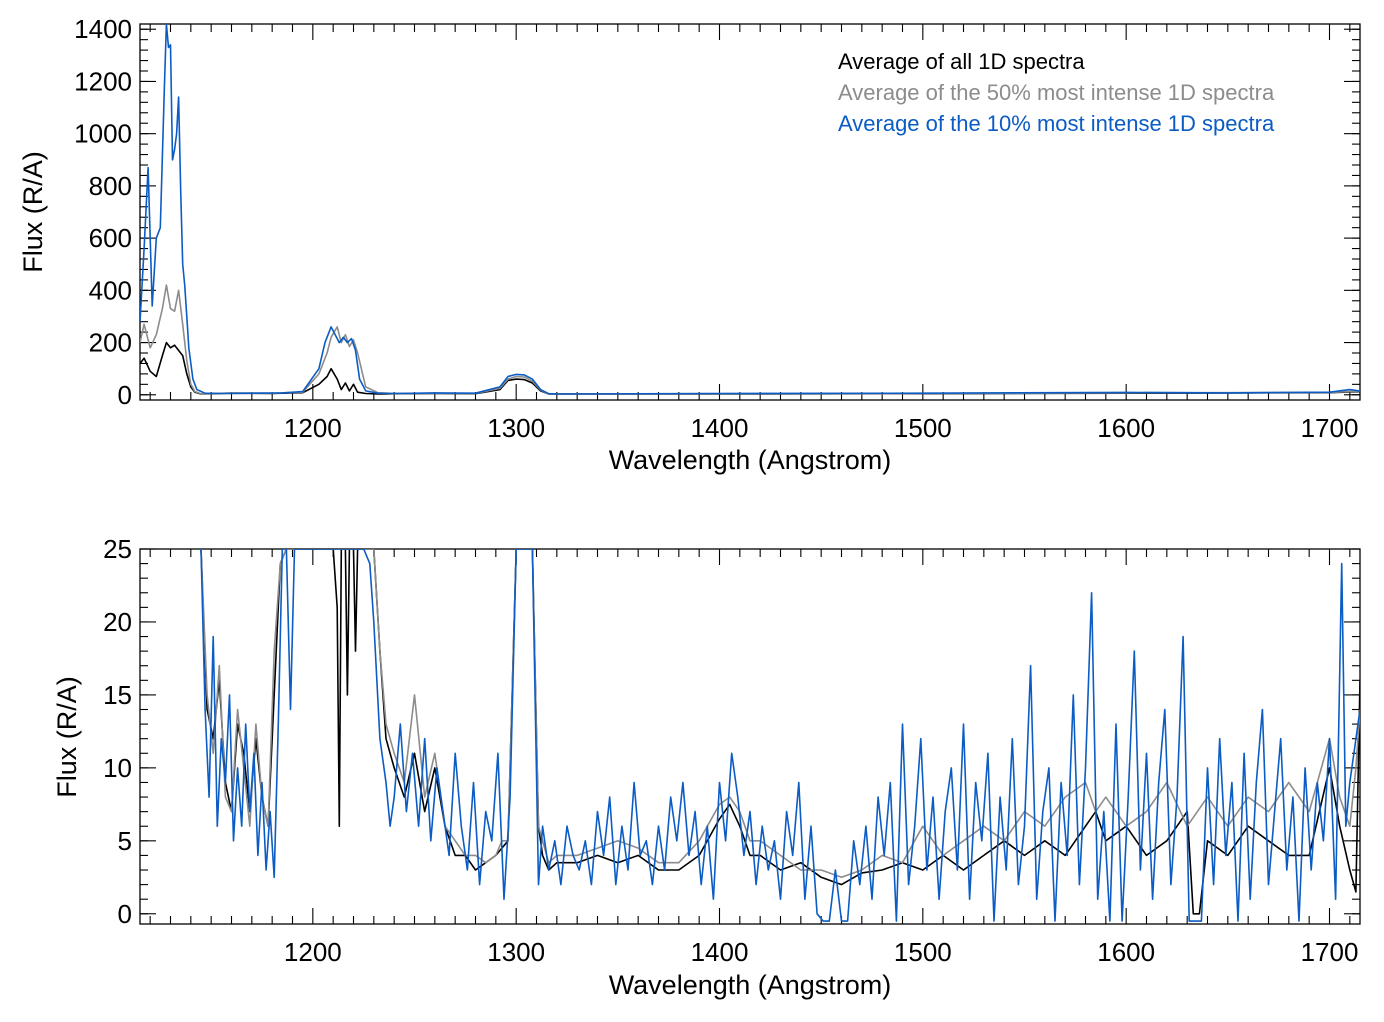 This screenshot has height=1022, width=1384. What do you see at coordinates (720, 428) in the screenshot?
I see `top-x-tick-label: 1400` at bounding box center [720, 428].